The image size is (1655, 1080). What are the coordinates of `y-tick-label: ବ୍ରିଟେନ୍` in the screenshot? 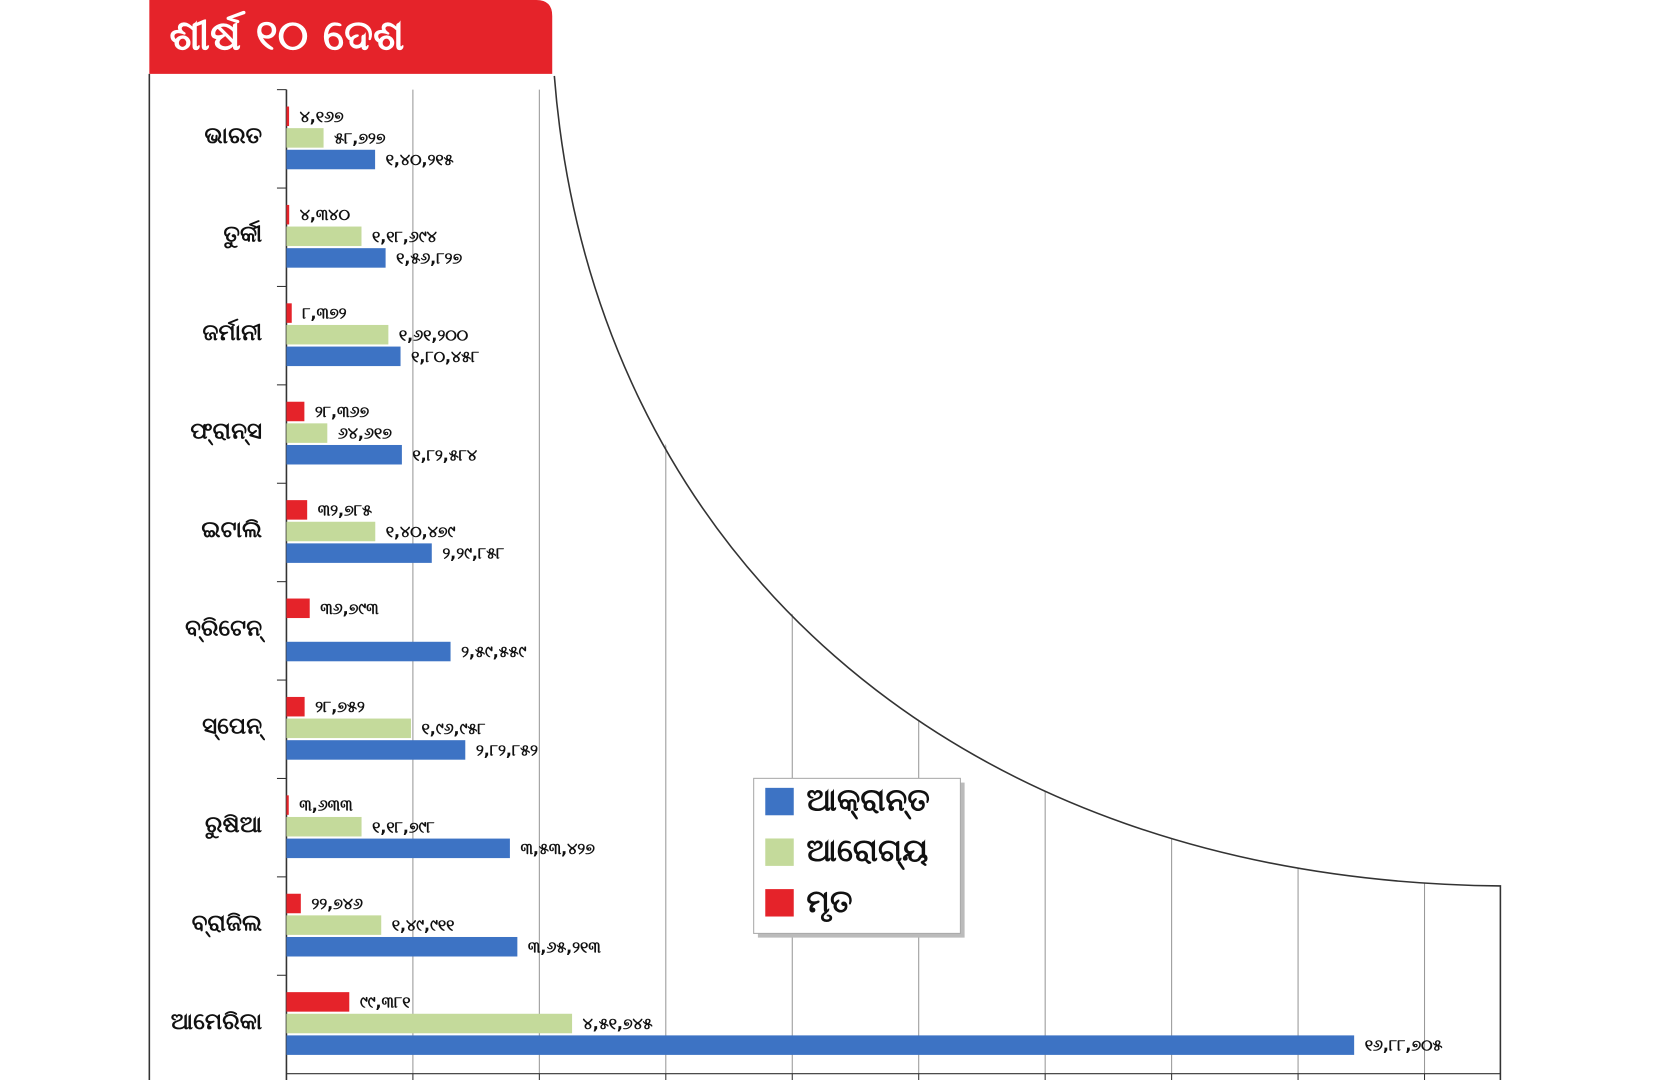 It's located at (225, 628).